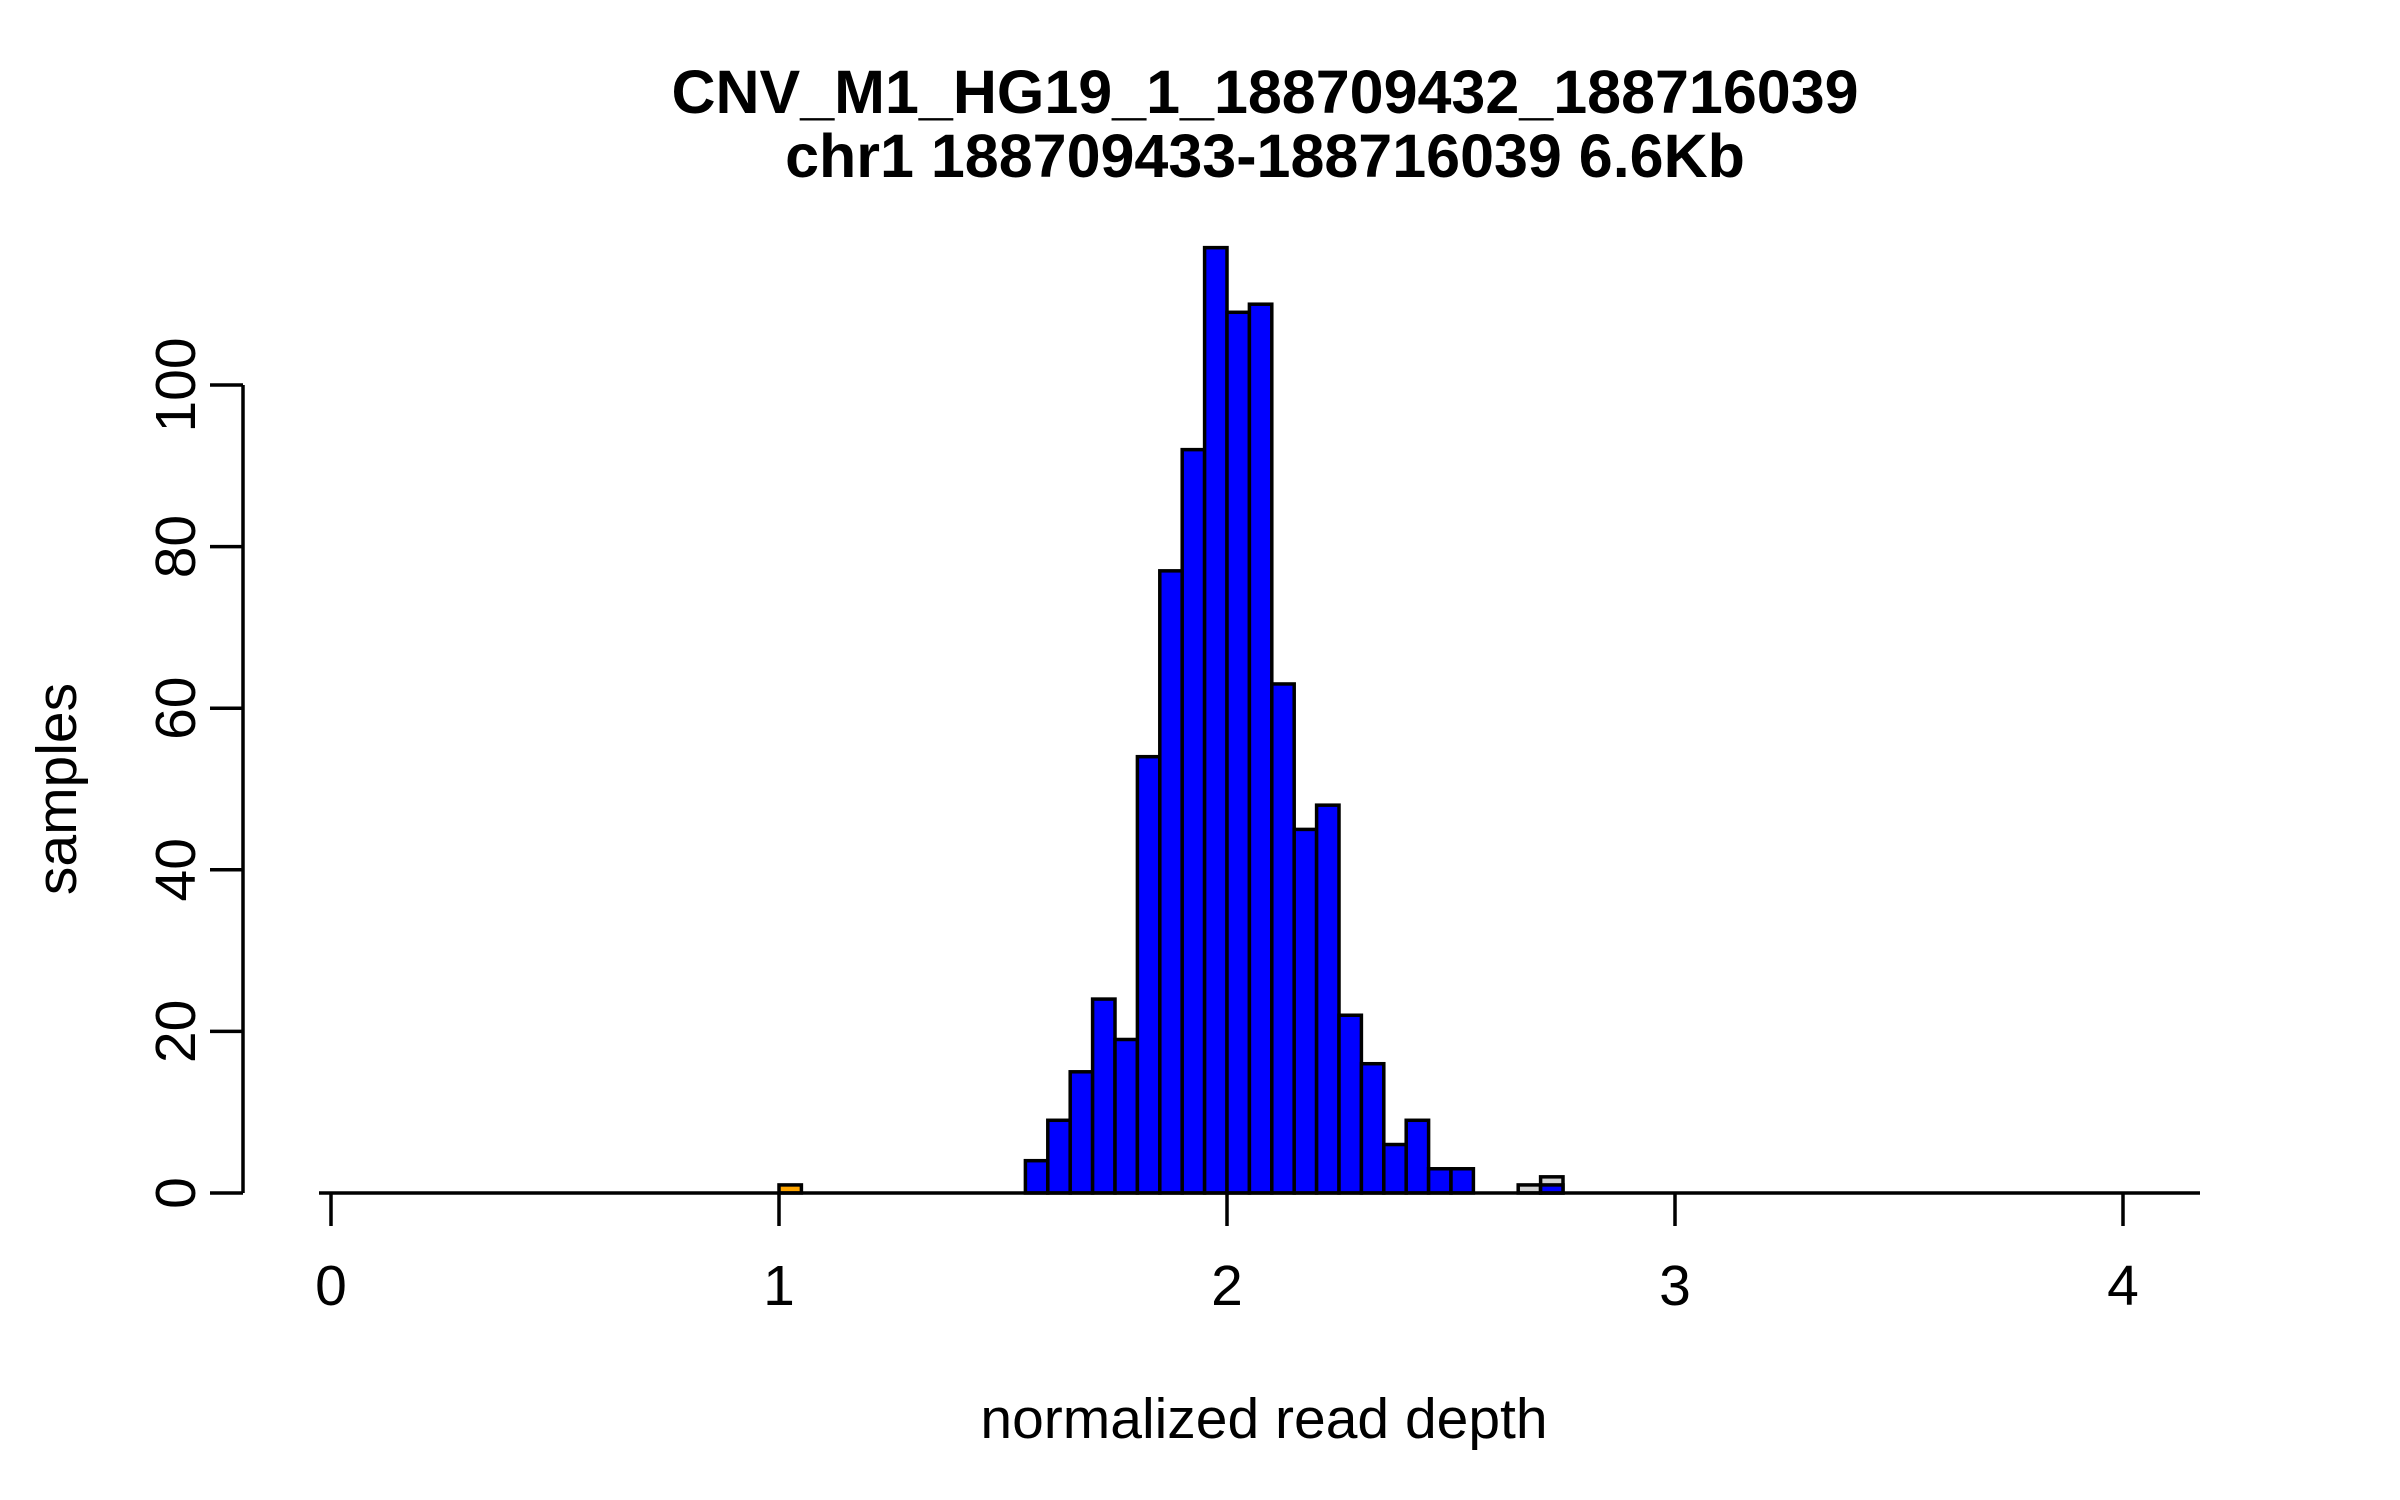 The width and height of the screenshot is (2400, 1500). I want to click on x-tick-label: 1, so click(779, 1286).